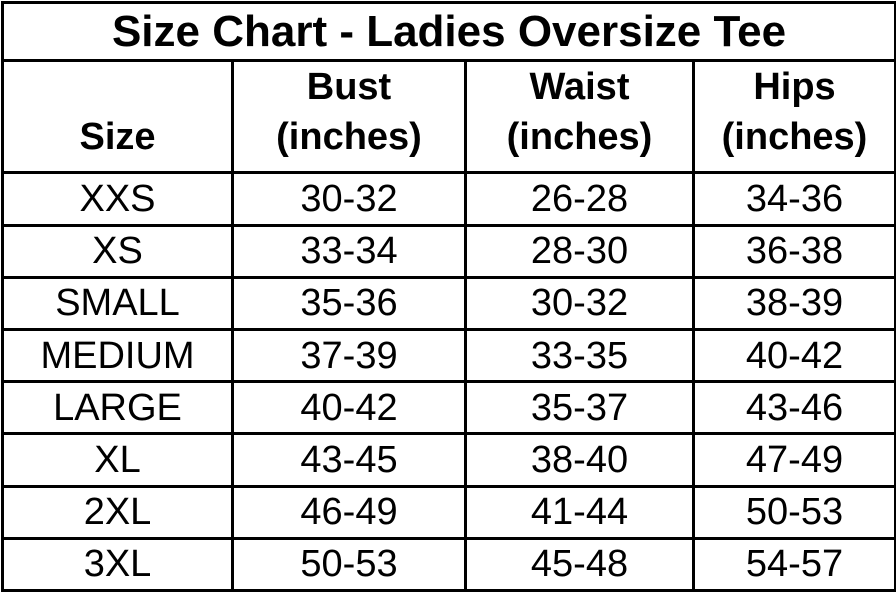  I want to click on cell-waist: 41-44, so click(579, 512).